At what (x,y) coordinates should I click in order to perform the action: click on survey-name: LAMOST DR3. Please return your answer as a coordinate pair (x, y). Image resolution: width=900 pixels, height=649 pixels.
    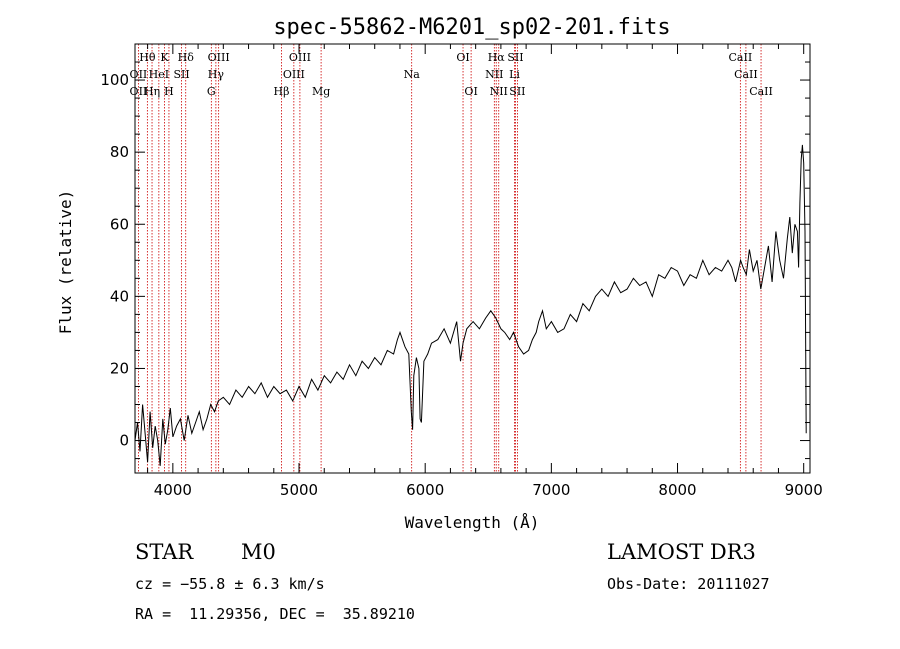
    Looking at the image, I should click on (681, 552).